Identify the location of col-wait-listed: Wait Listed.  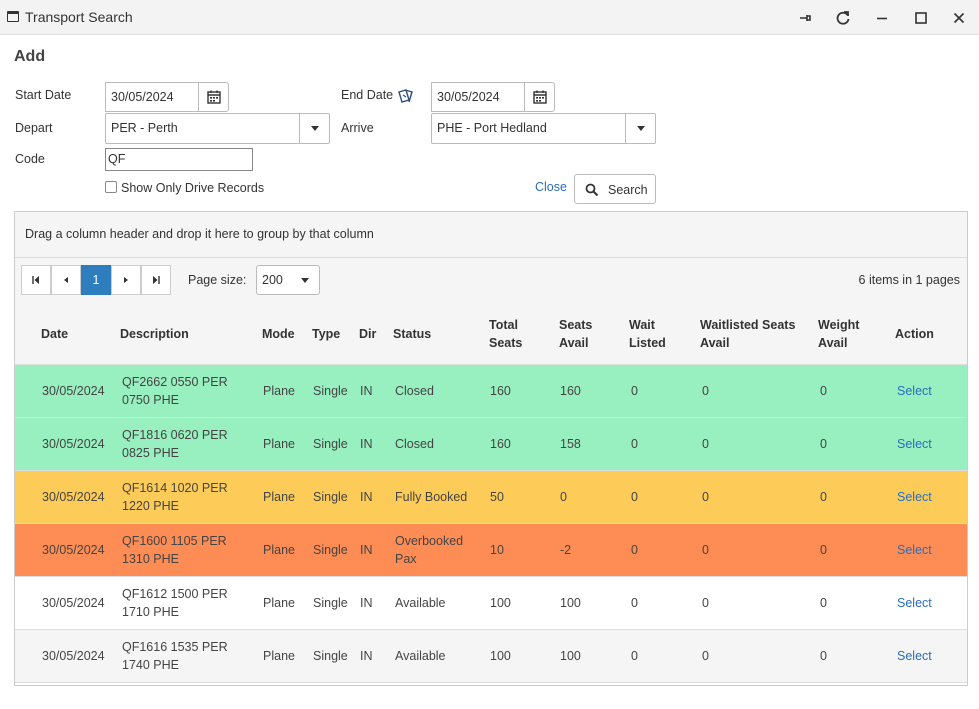
(647, 334).